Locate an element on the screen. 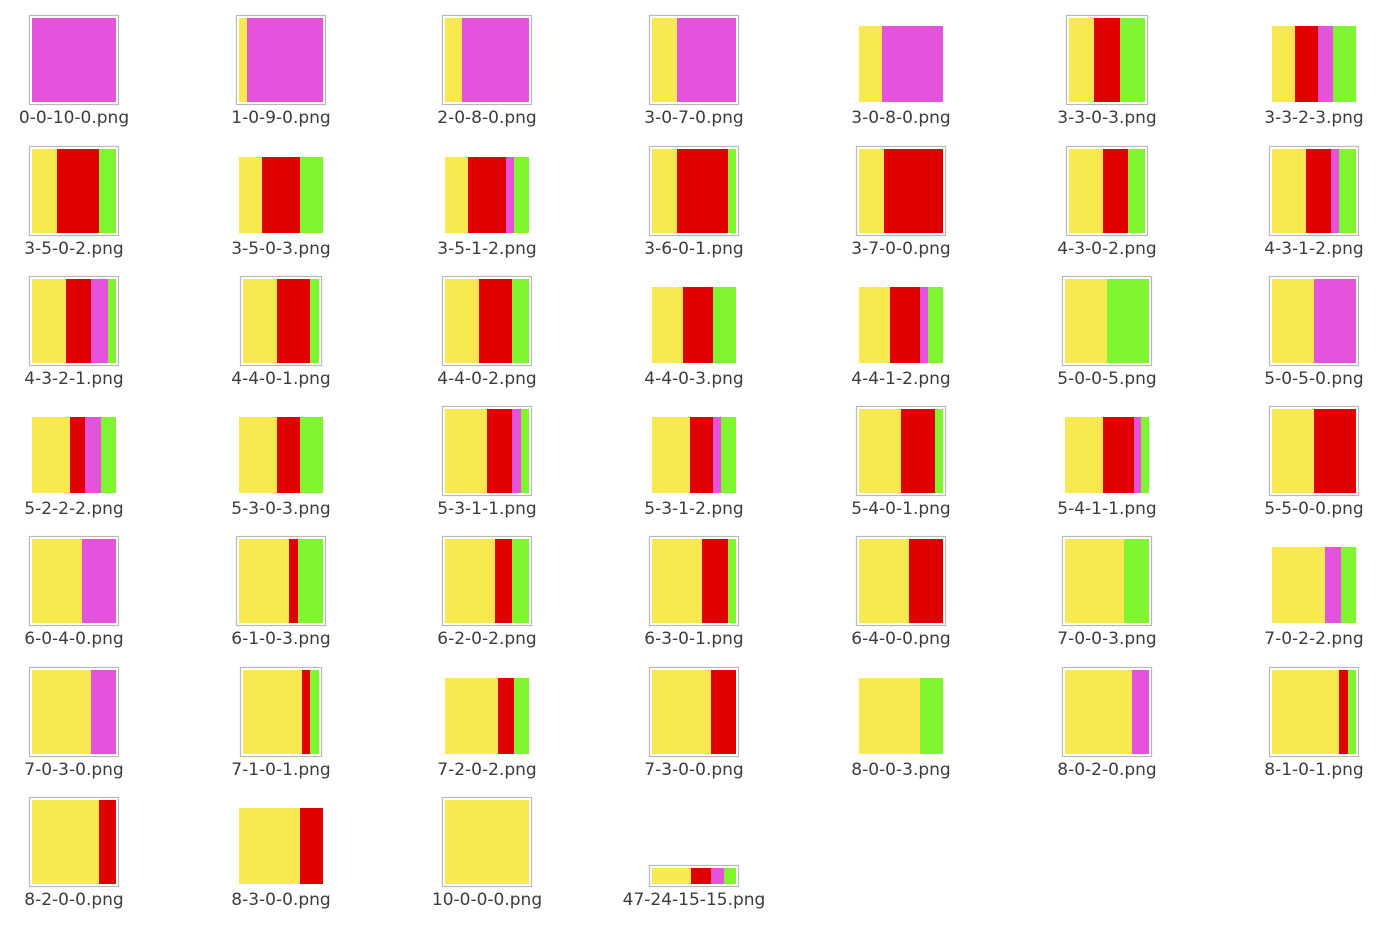 This screenshot has width=1390, height=928. file-item: 4-3-2-1.png is located at coordinates (84, 325).